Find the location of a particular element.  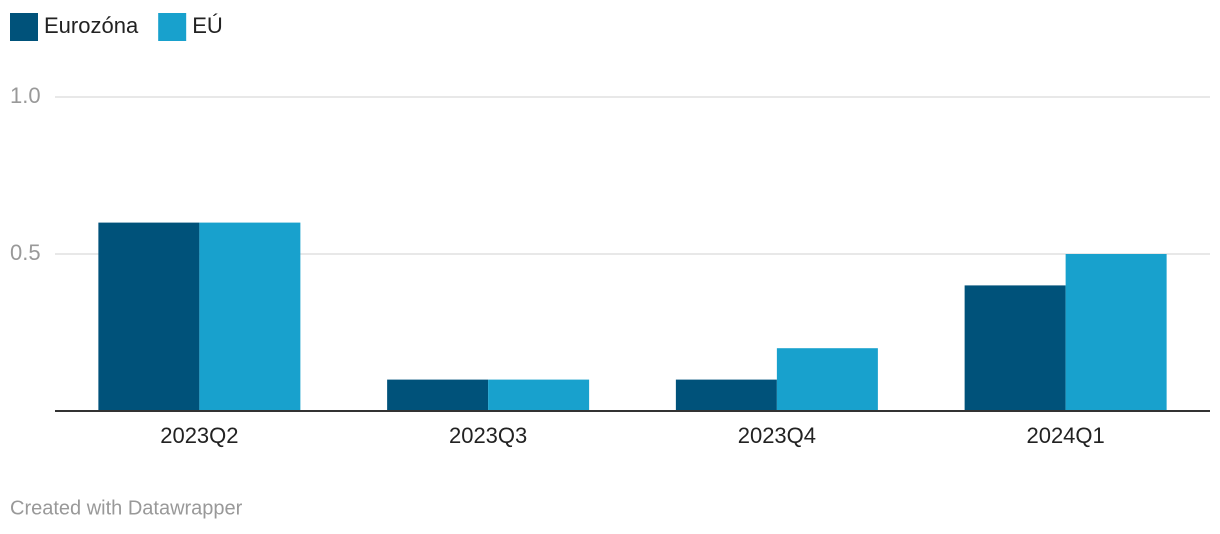

y-tick-label: 0.5 is located at coordinates (25, 252).